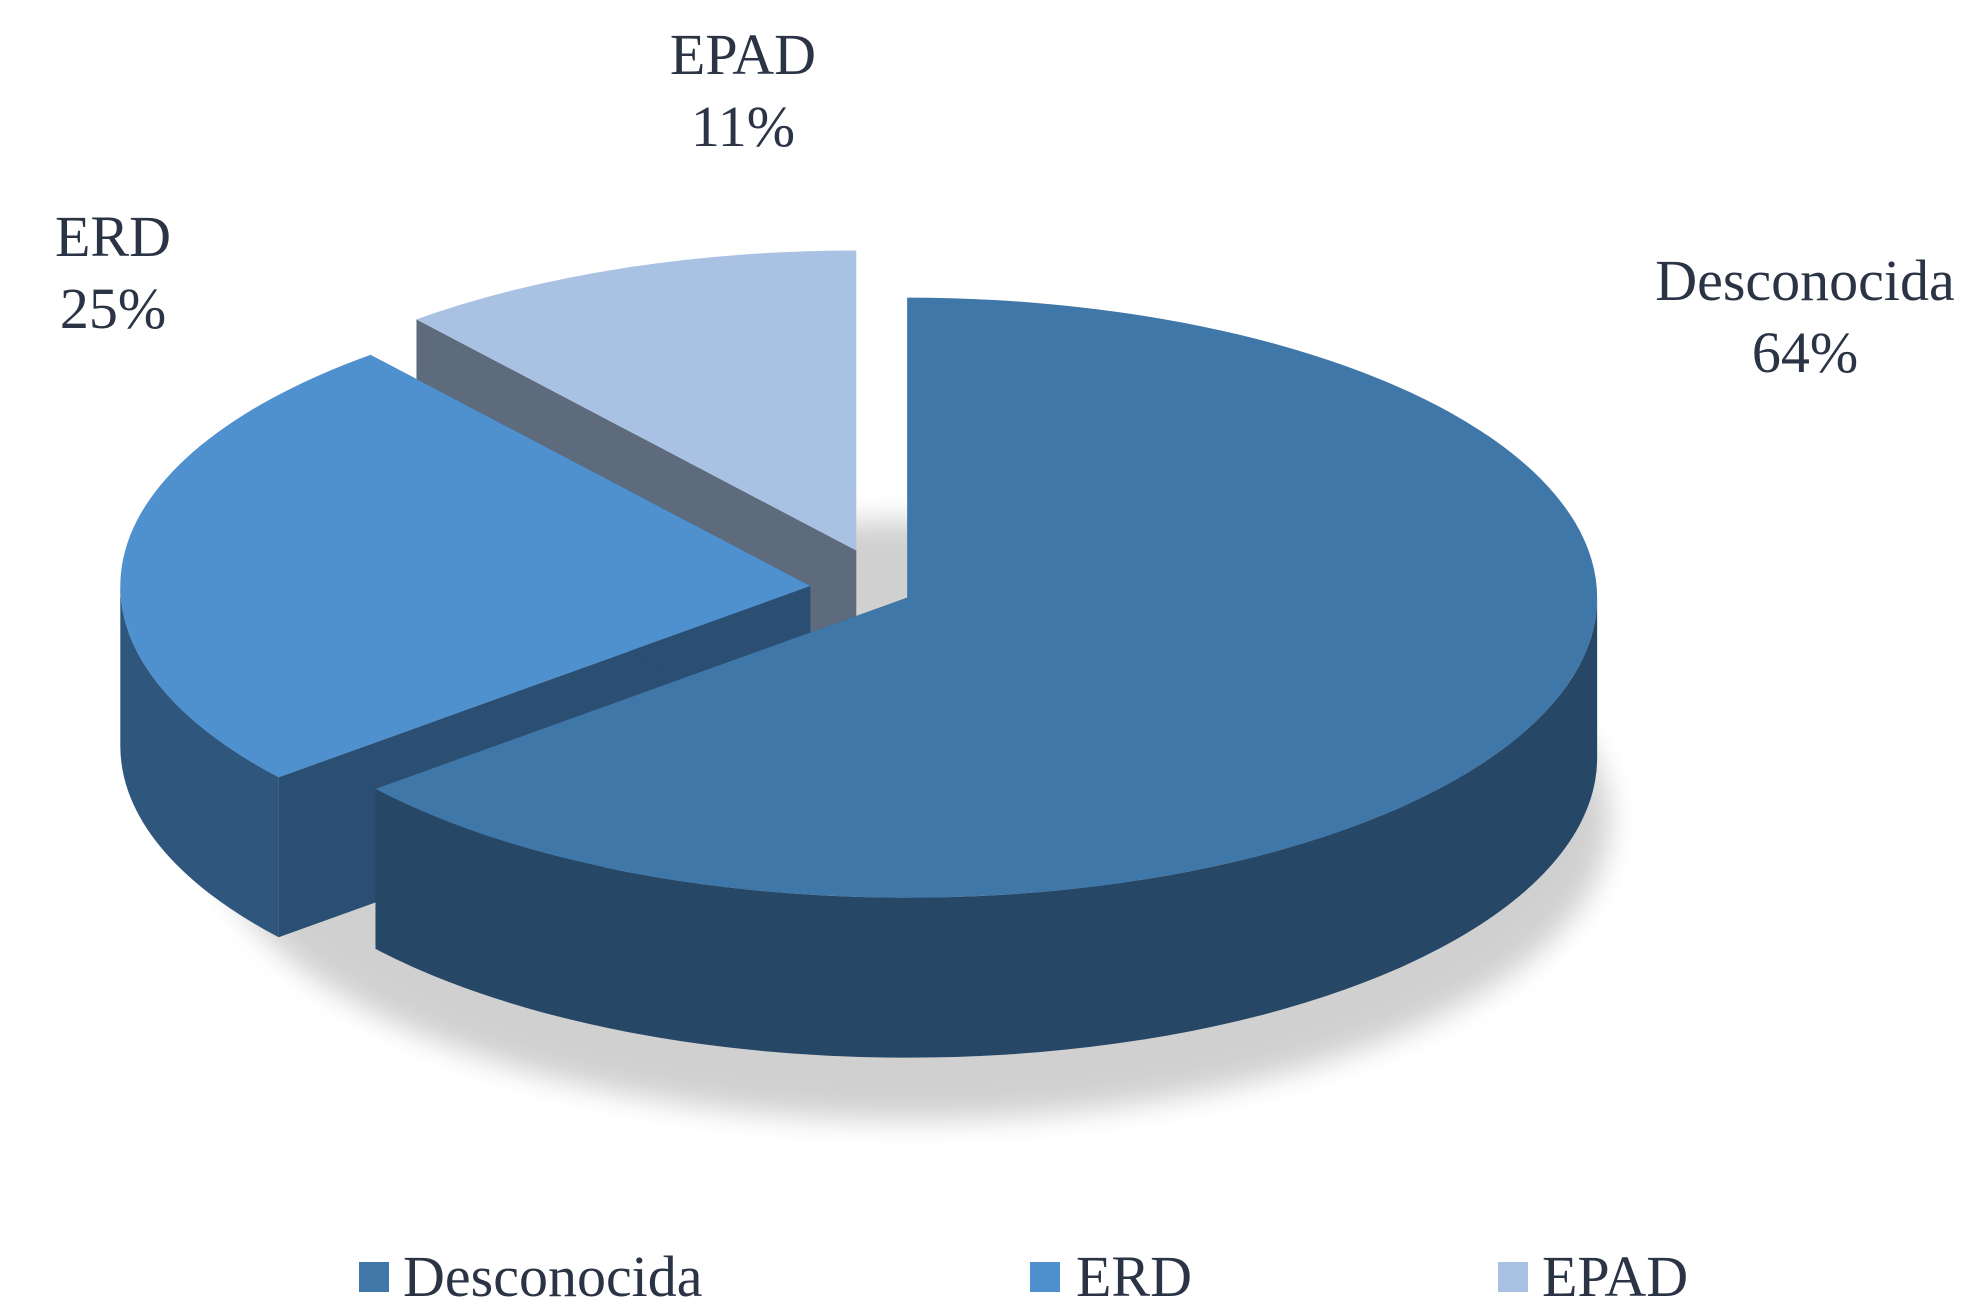 Image resolution: width=1974 pixels, height=1316 pixels. I want to click on data-label: Desconocida 64%, so click(1805, 316).